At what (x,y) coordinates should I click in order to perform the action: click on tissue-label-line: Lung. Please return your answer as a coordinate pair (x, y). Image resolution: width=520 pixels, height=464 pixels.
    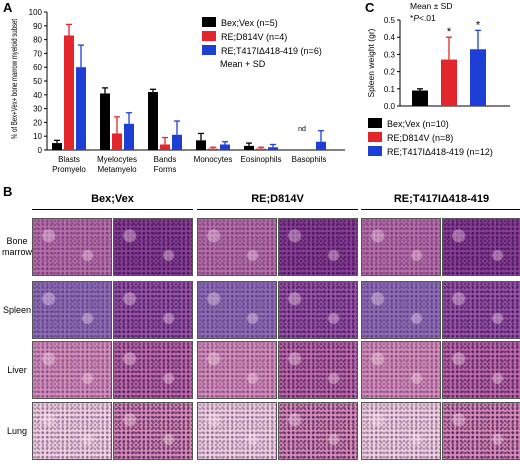
    Looking at the image, I should click on (17, 430).